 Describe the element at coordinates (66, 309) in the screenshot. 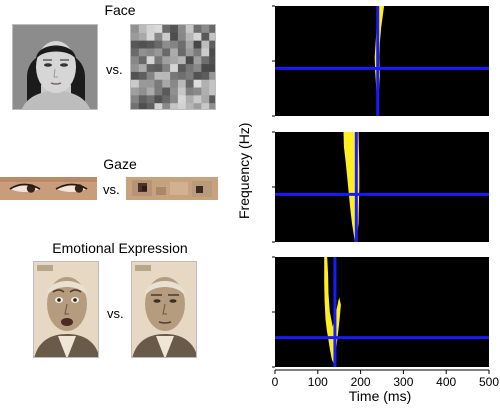

I see `fearful-face-photo` at that location.